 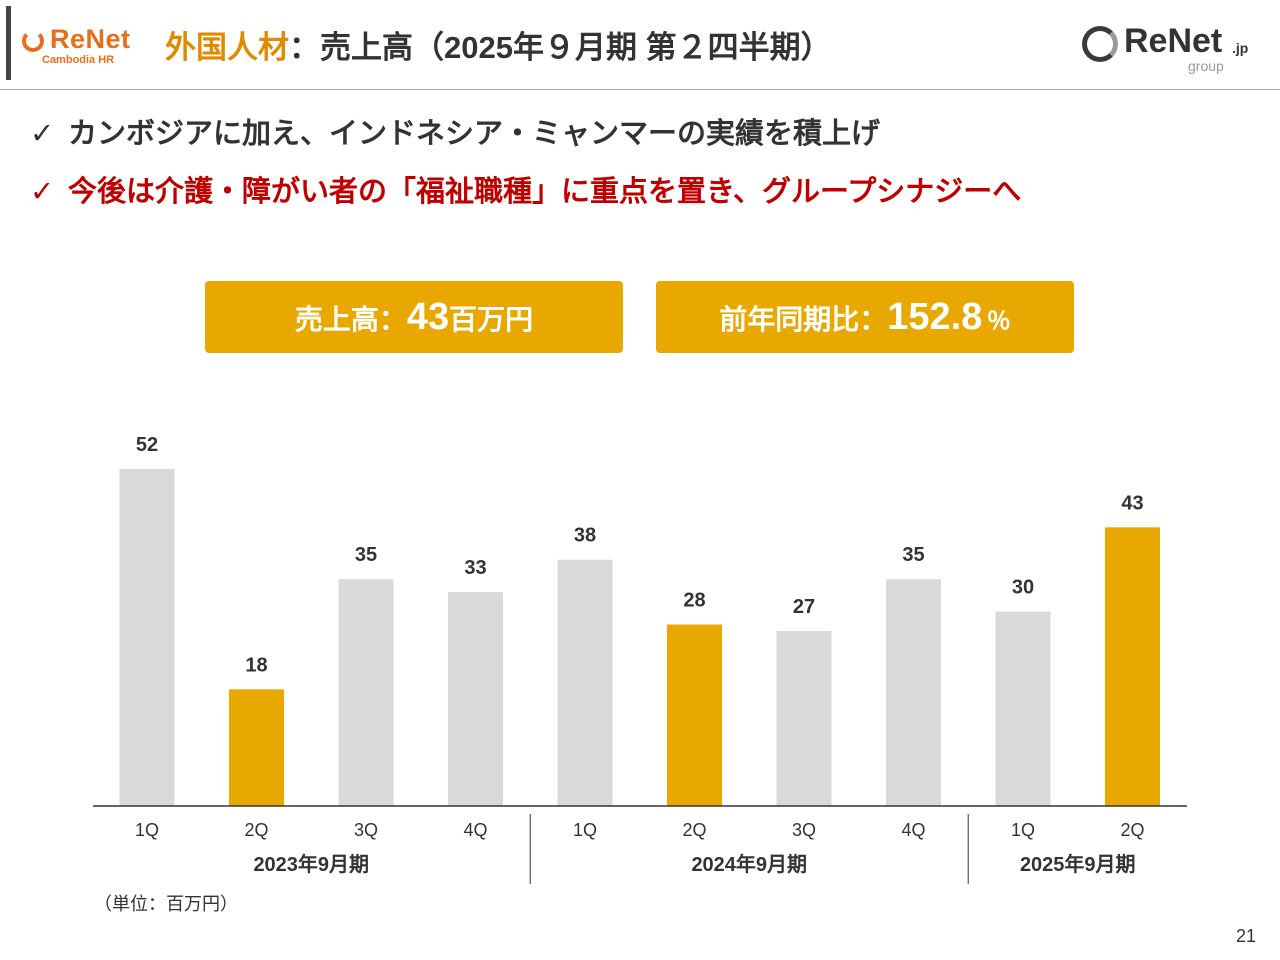 I want to click on logo-right-sub: group, so click(x=1206, y=66).